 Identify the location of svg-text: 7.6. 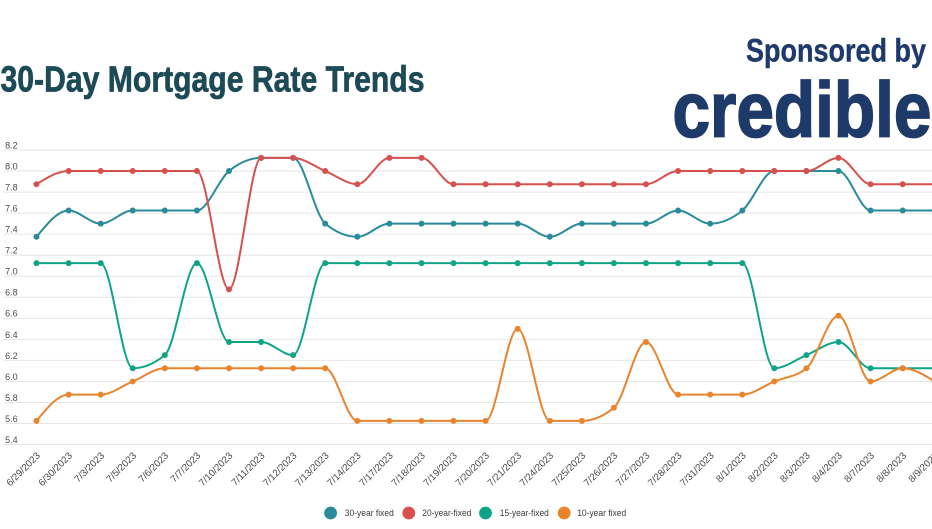
(11, 209).